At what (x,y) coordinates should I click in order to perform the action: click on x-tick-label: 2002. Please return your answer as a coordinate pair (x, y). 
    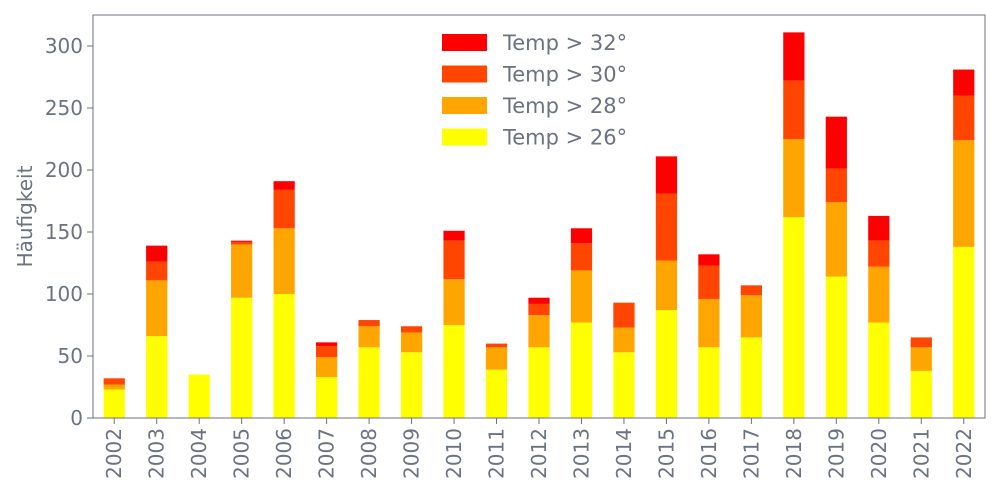
    Looking at the image, I should click on (114, 453).